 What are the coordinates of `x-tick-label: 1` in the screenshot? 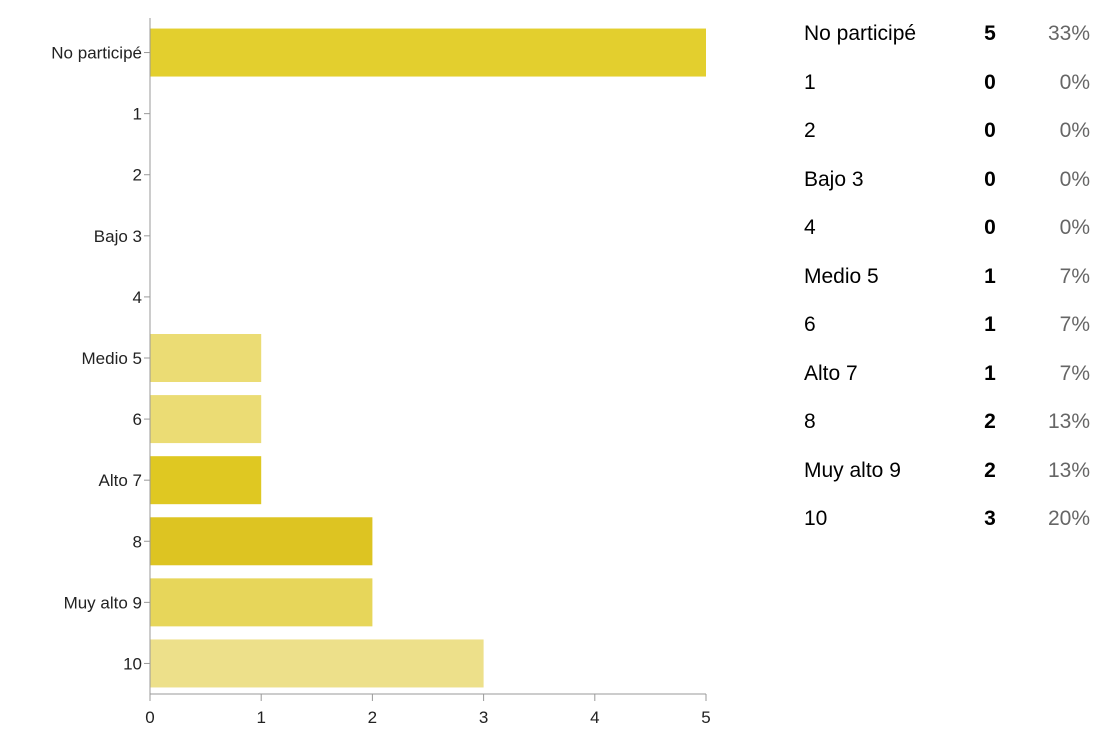 It's located at (260, 717).